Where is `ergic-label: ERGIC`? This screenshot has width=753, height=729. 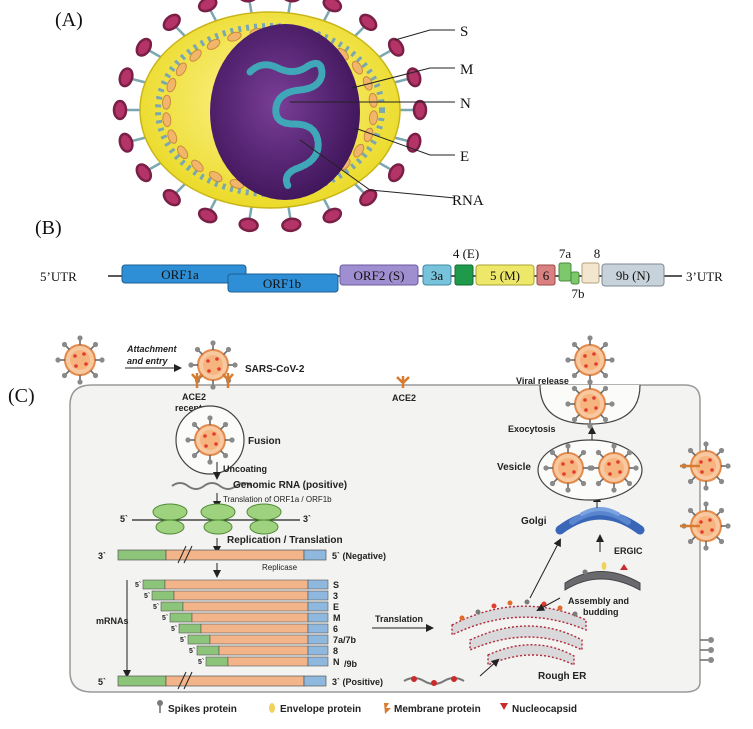
ergic-label: ERGIC is located at coordinates (628, 551).